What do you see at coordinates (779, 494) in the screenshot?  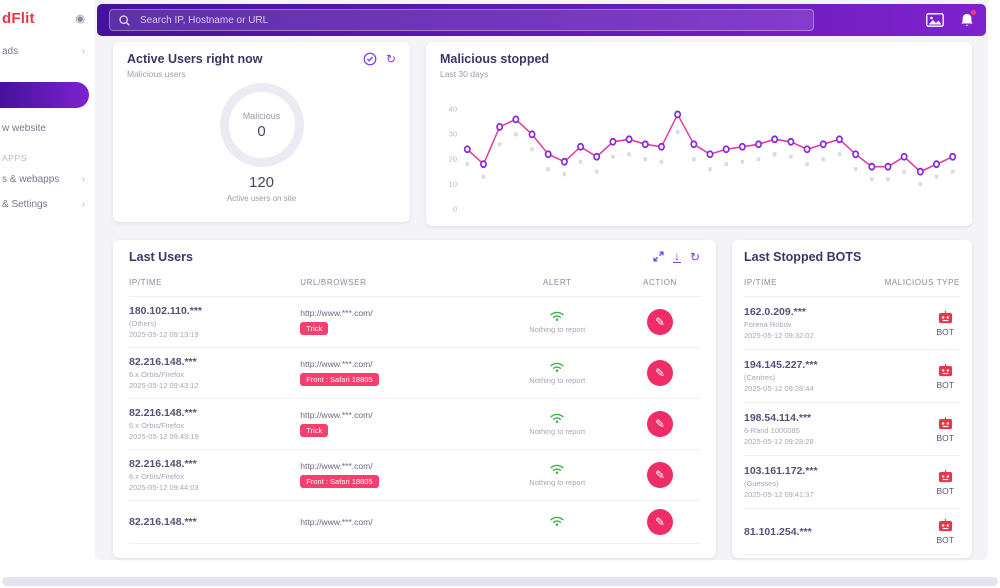 I see `bot-time: 2025-05-12 09:41:37` at bounding box center [779, 494].